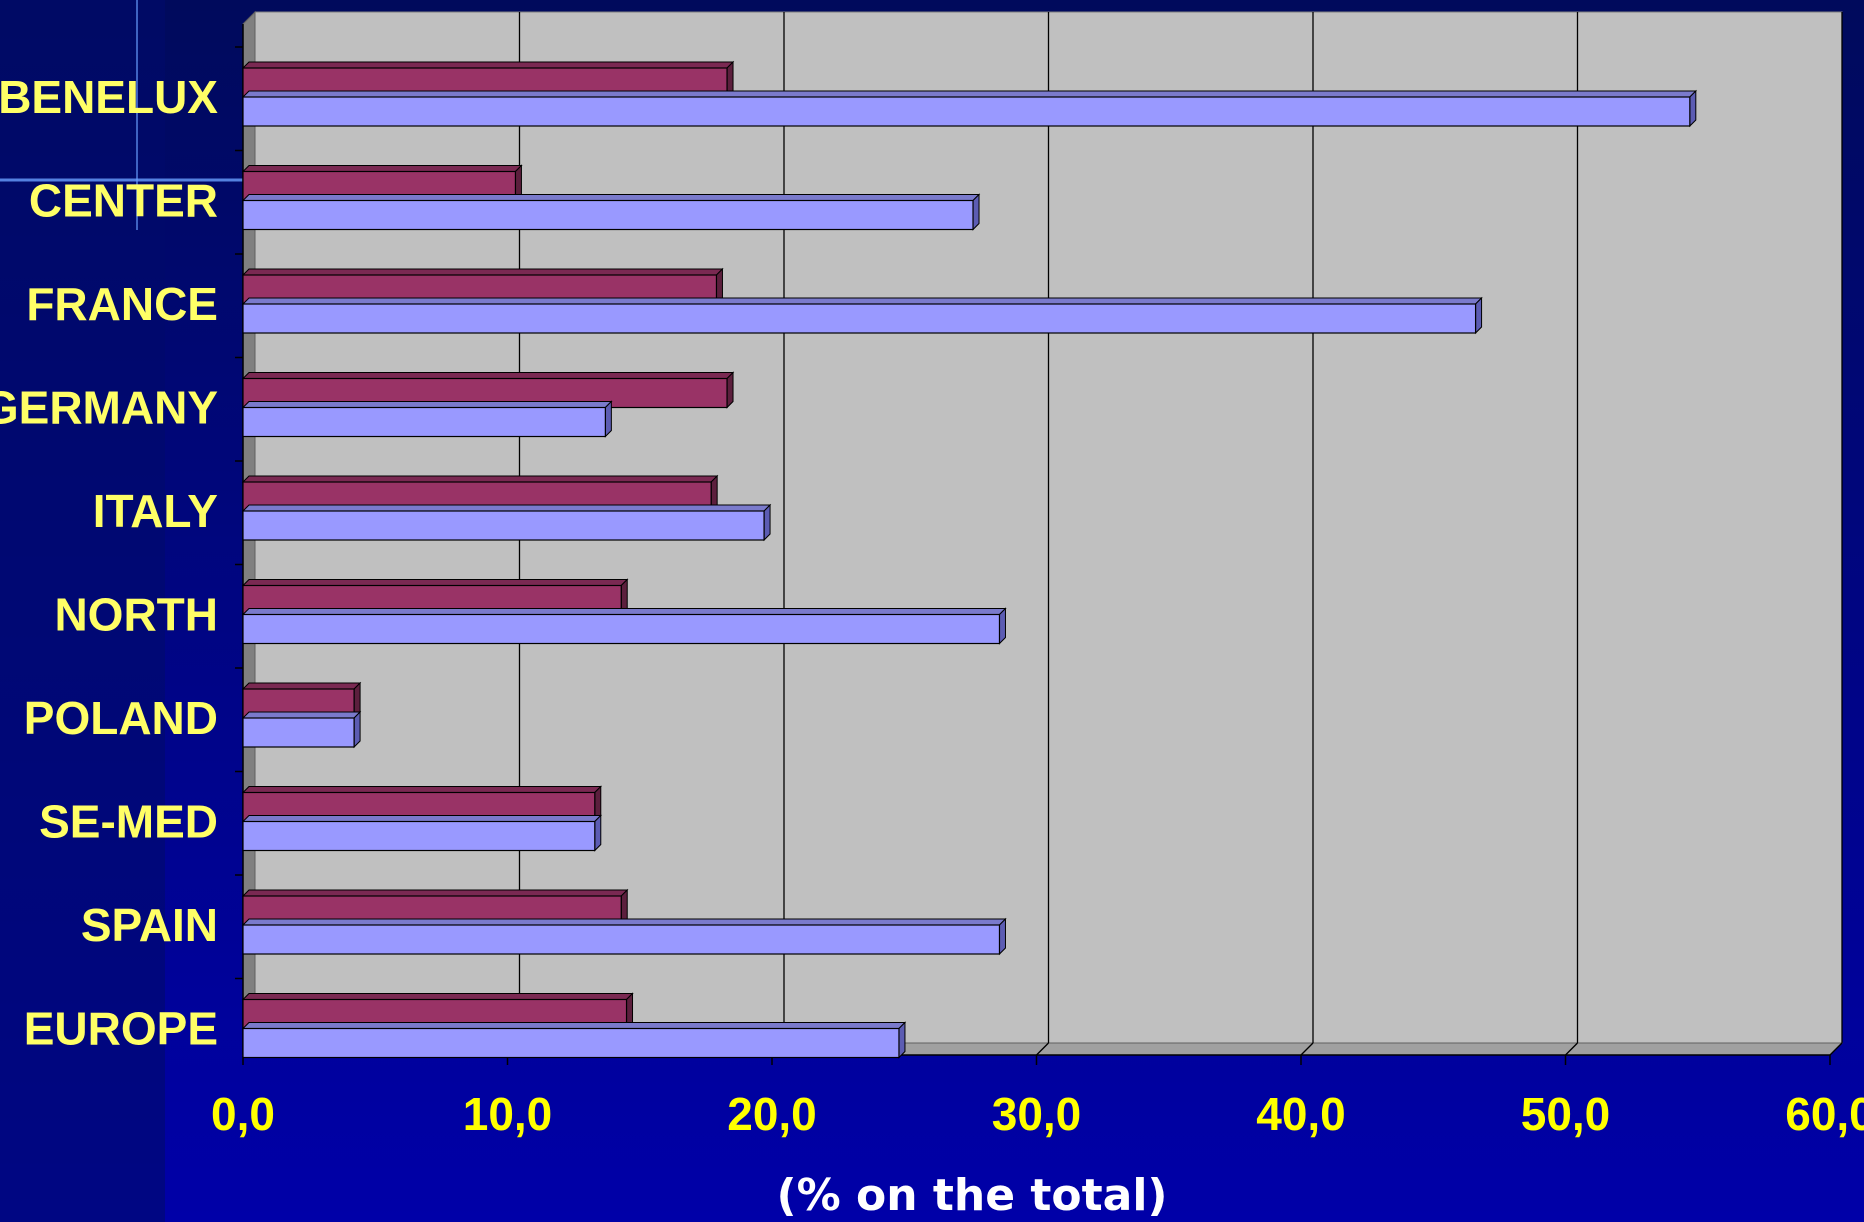 The image size is (1864, 1222). What do you see at coordinates (1301, 1114) in the screenshot?
I see `x-tick-label: 40,0` at bounding box center [1301, 1114].